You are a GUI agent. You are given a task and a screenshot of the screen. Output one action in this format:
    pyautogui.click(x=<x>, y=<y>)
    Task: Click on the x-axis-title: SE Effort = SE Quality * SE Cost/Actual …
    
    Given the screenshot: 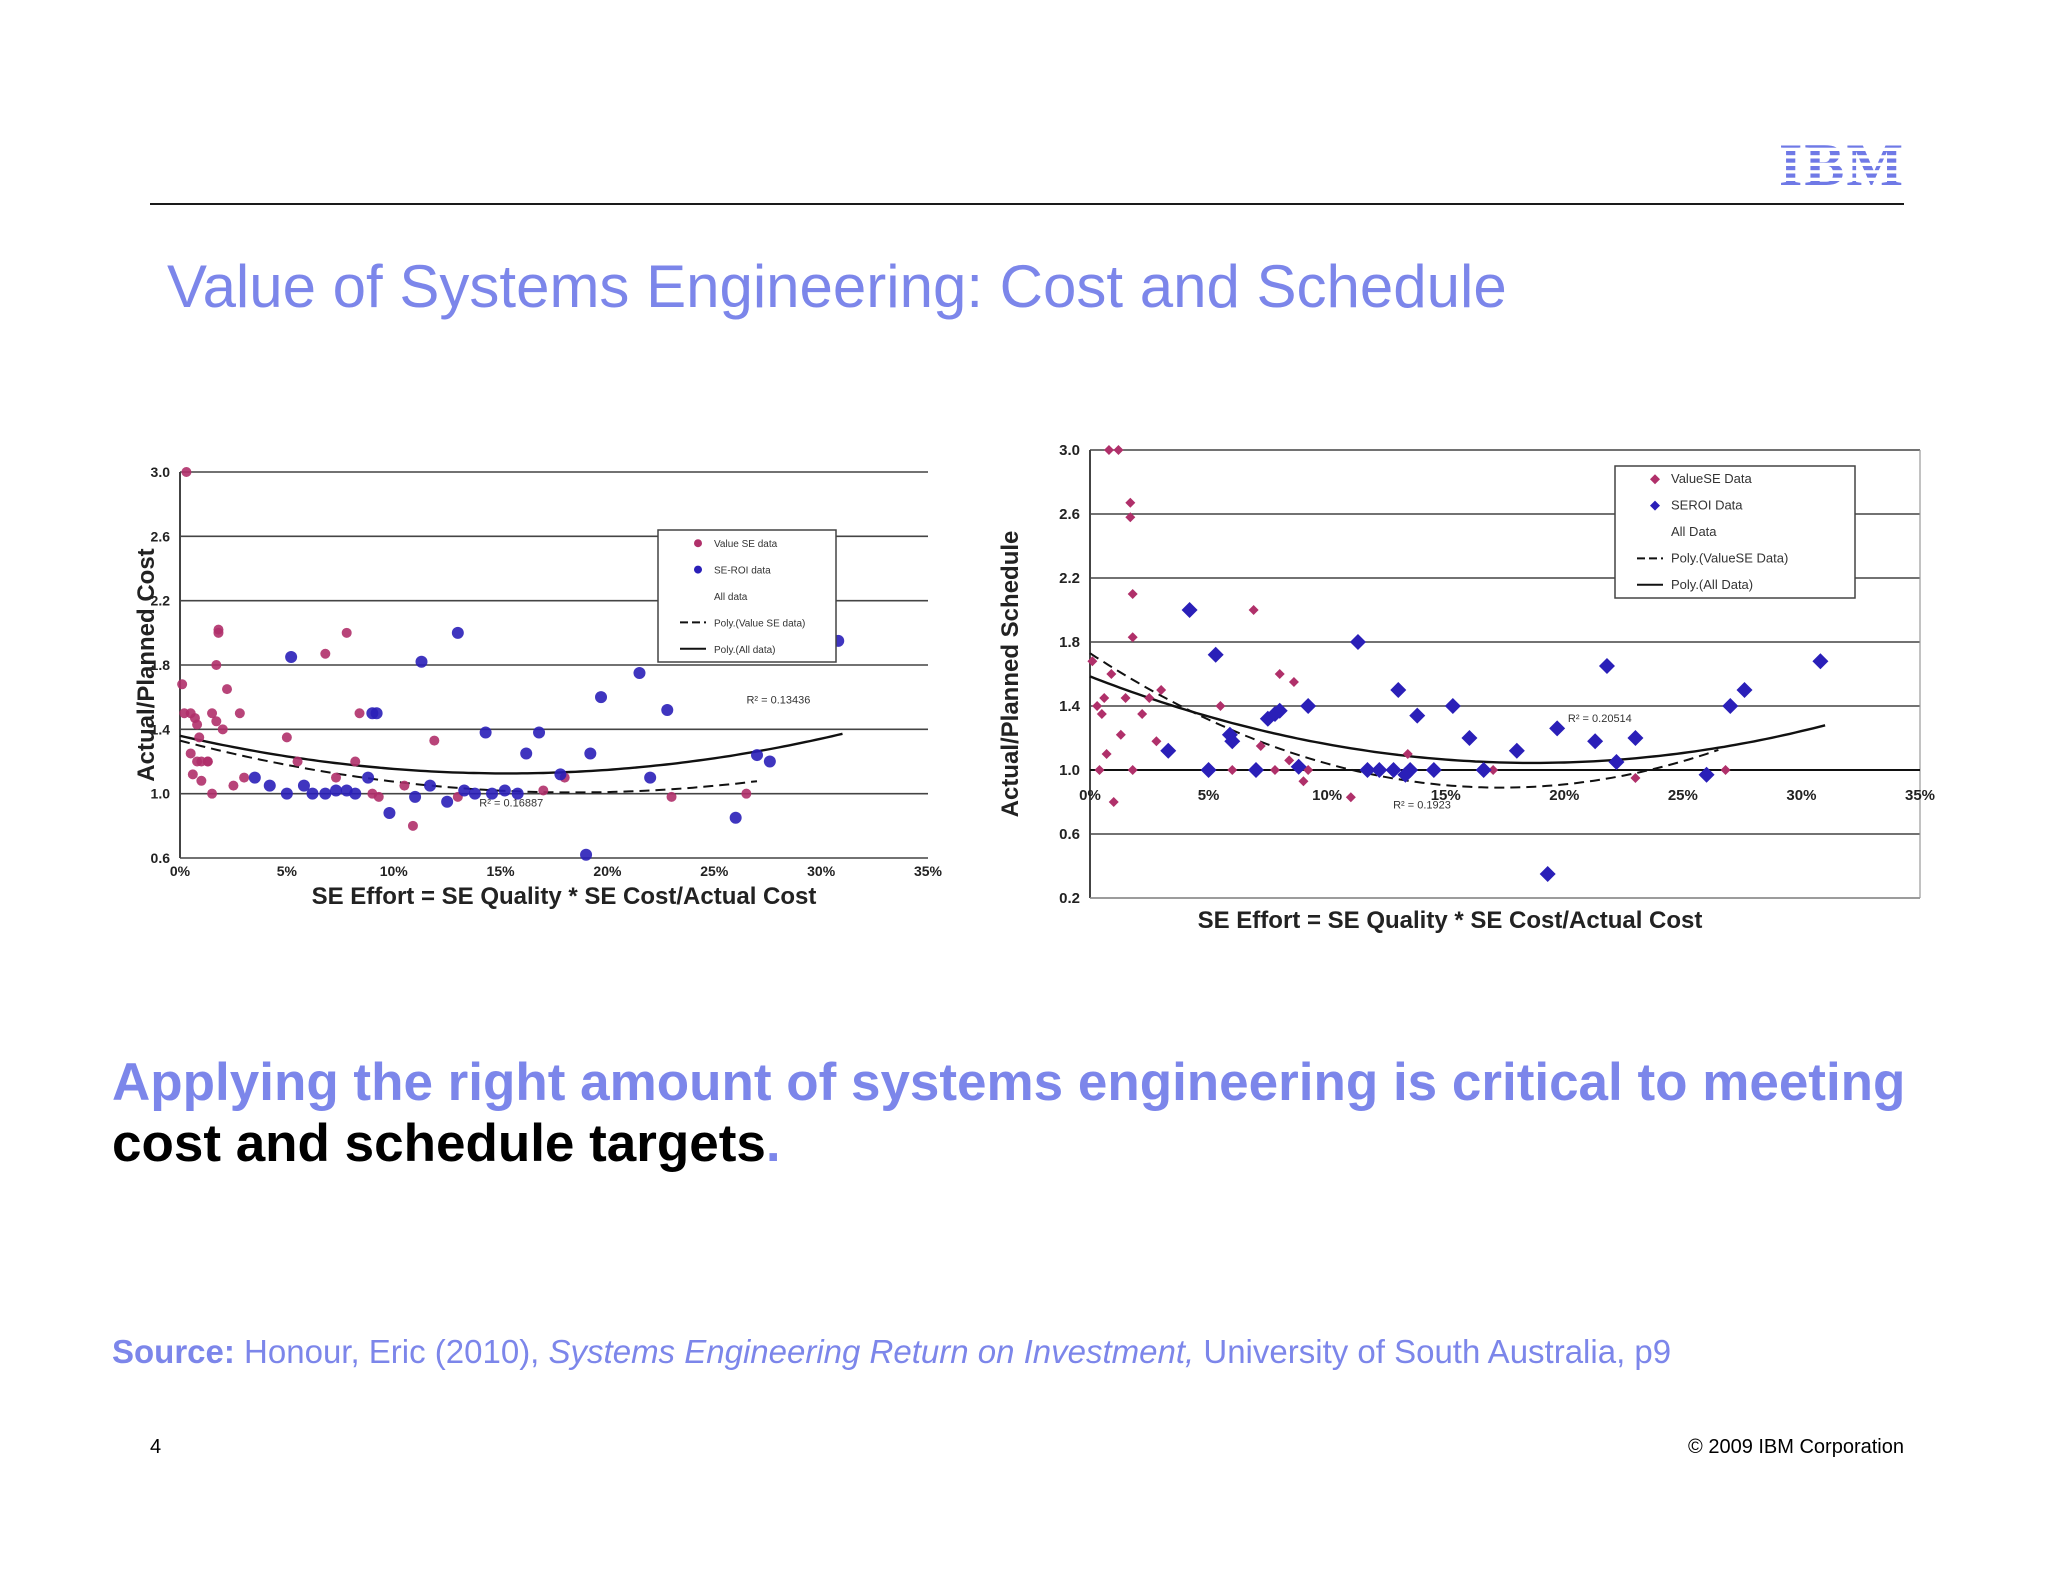 What is the action you would take?
    pyautogui.click(x=1450, y=920)
    